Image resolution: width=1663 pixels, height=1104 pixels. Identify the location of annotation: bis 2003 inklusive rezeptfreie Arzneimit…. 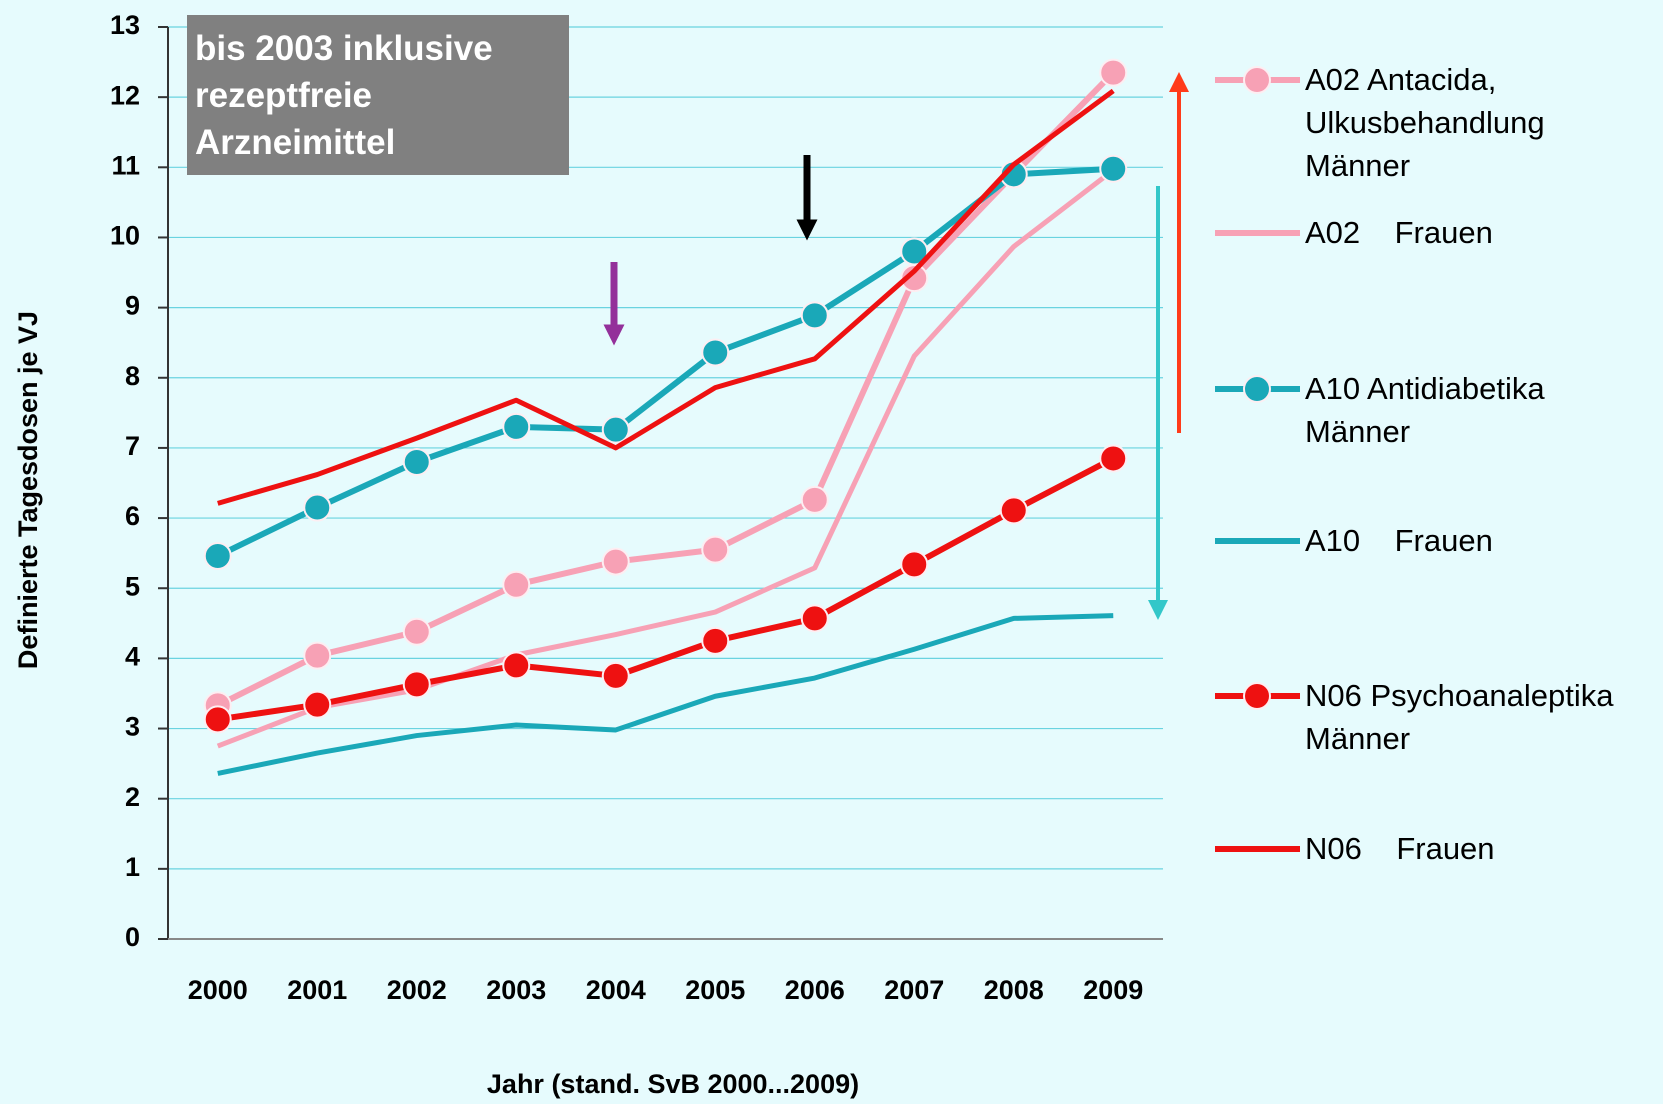
(378, 95).